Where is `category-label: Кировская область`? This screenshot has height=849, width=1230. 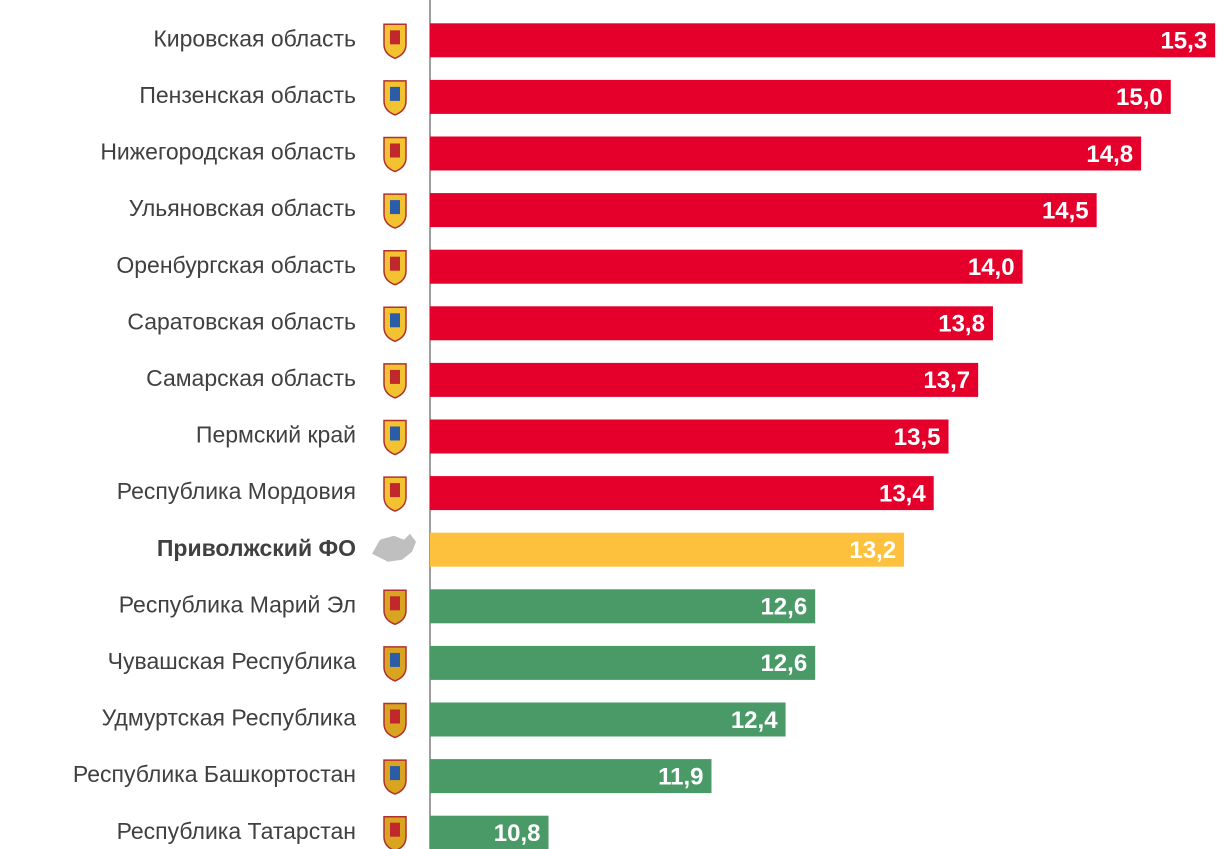 category-label: Кировская область is located at coordinates (254, 38).